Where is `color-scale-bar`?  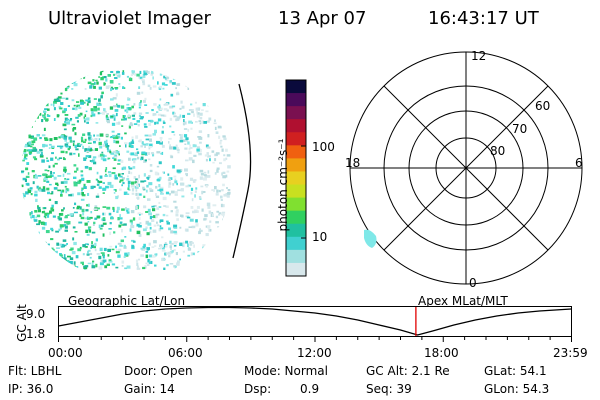 color-scale-bar is located at coordinates (296, 178).